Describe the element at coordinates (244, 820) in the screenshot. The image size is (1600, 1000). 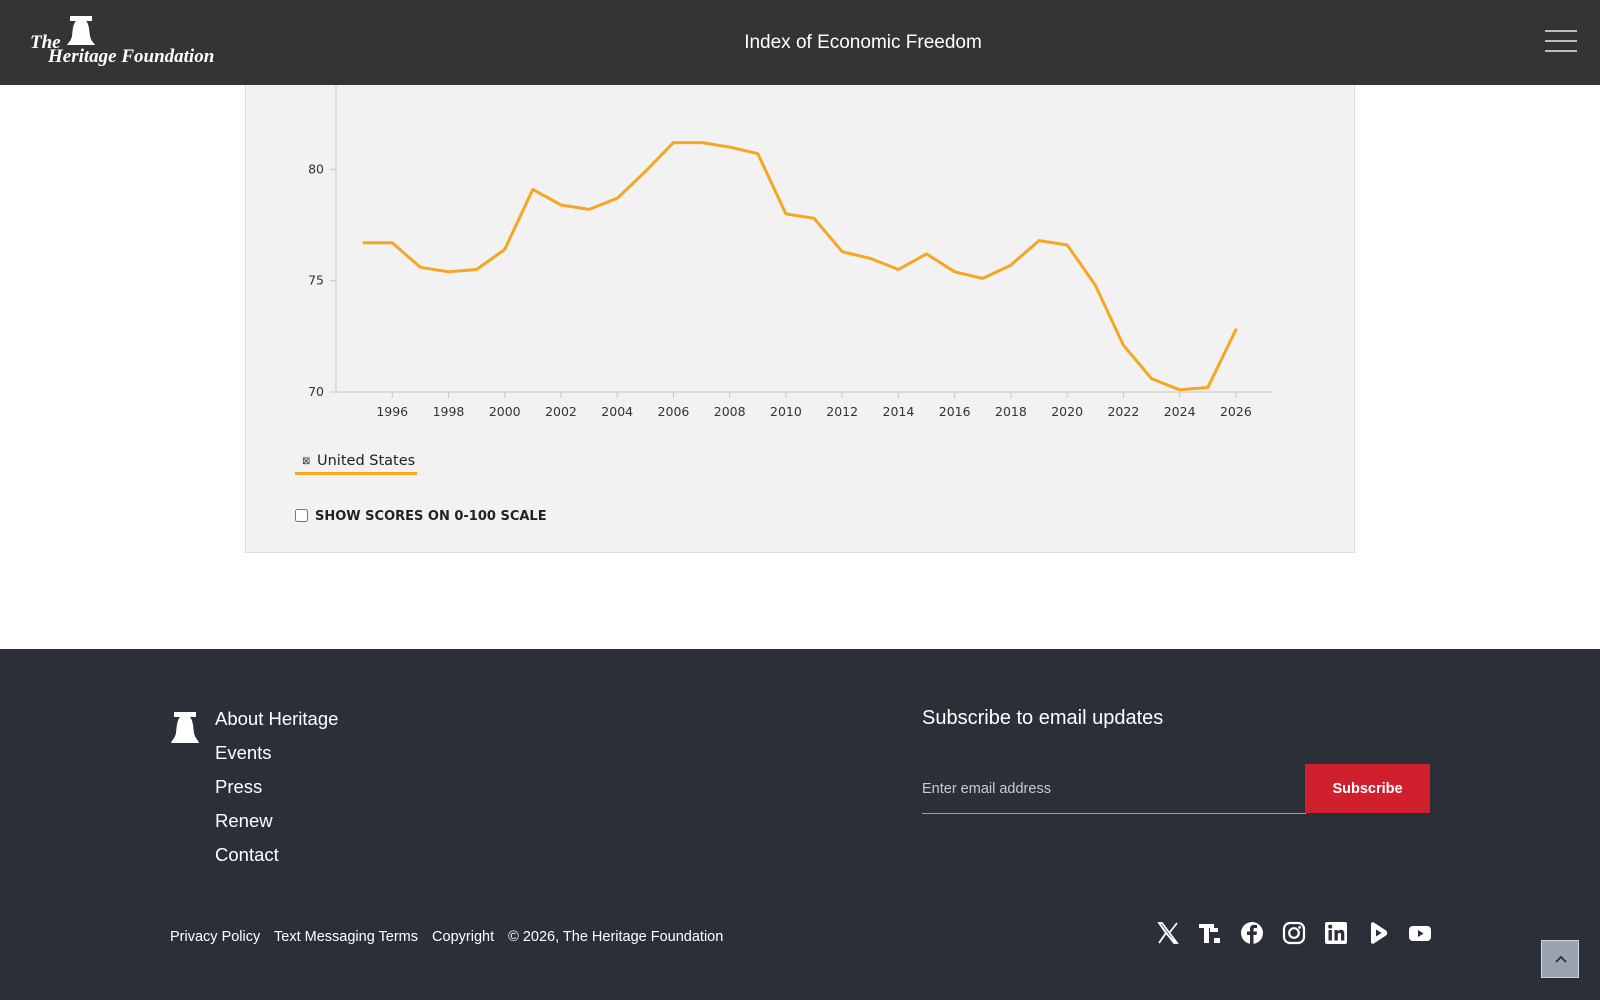
I see `footer-link-renew: Renew` at that location.